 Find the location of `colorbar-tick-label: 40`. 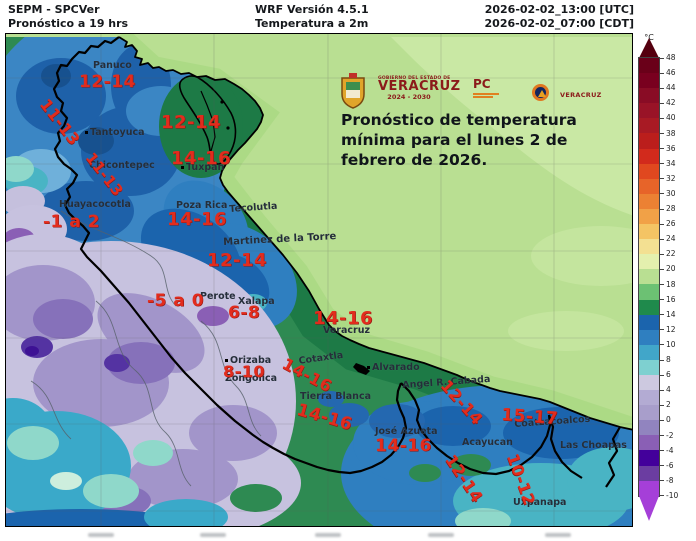

colorbar-tick-label: 40 is located at coordinates (668, 118).